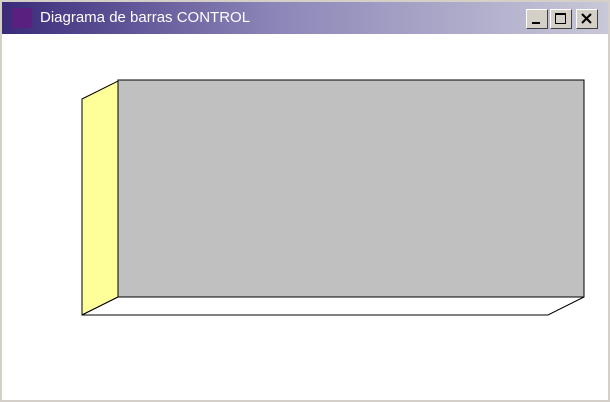 The width and height of the screenshot is (610, 402). I want to click on app-icon, so click(22, 18).